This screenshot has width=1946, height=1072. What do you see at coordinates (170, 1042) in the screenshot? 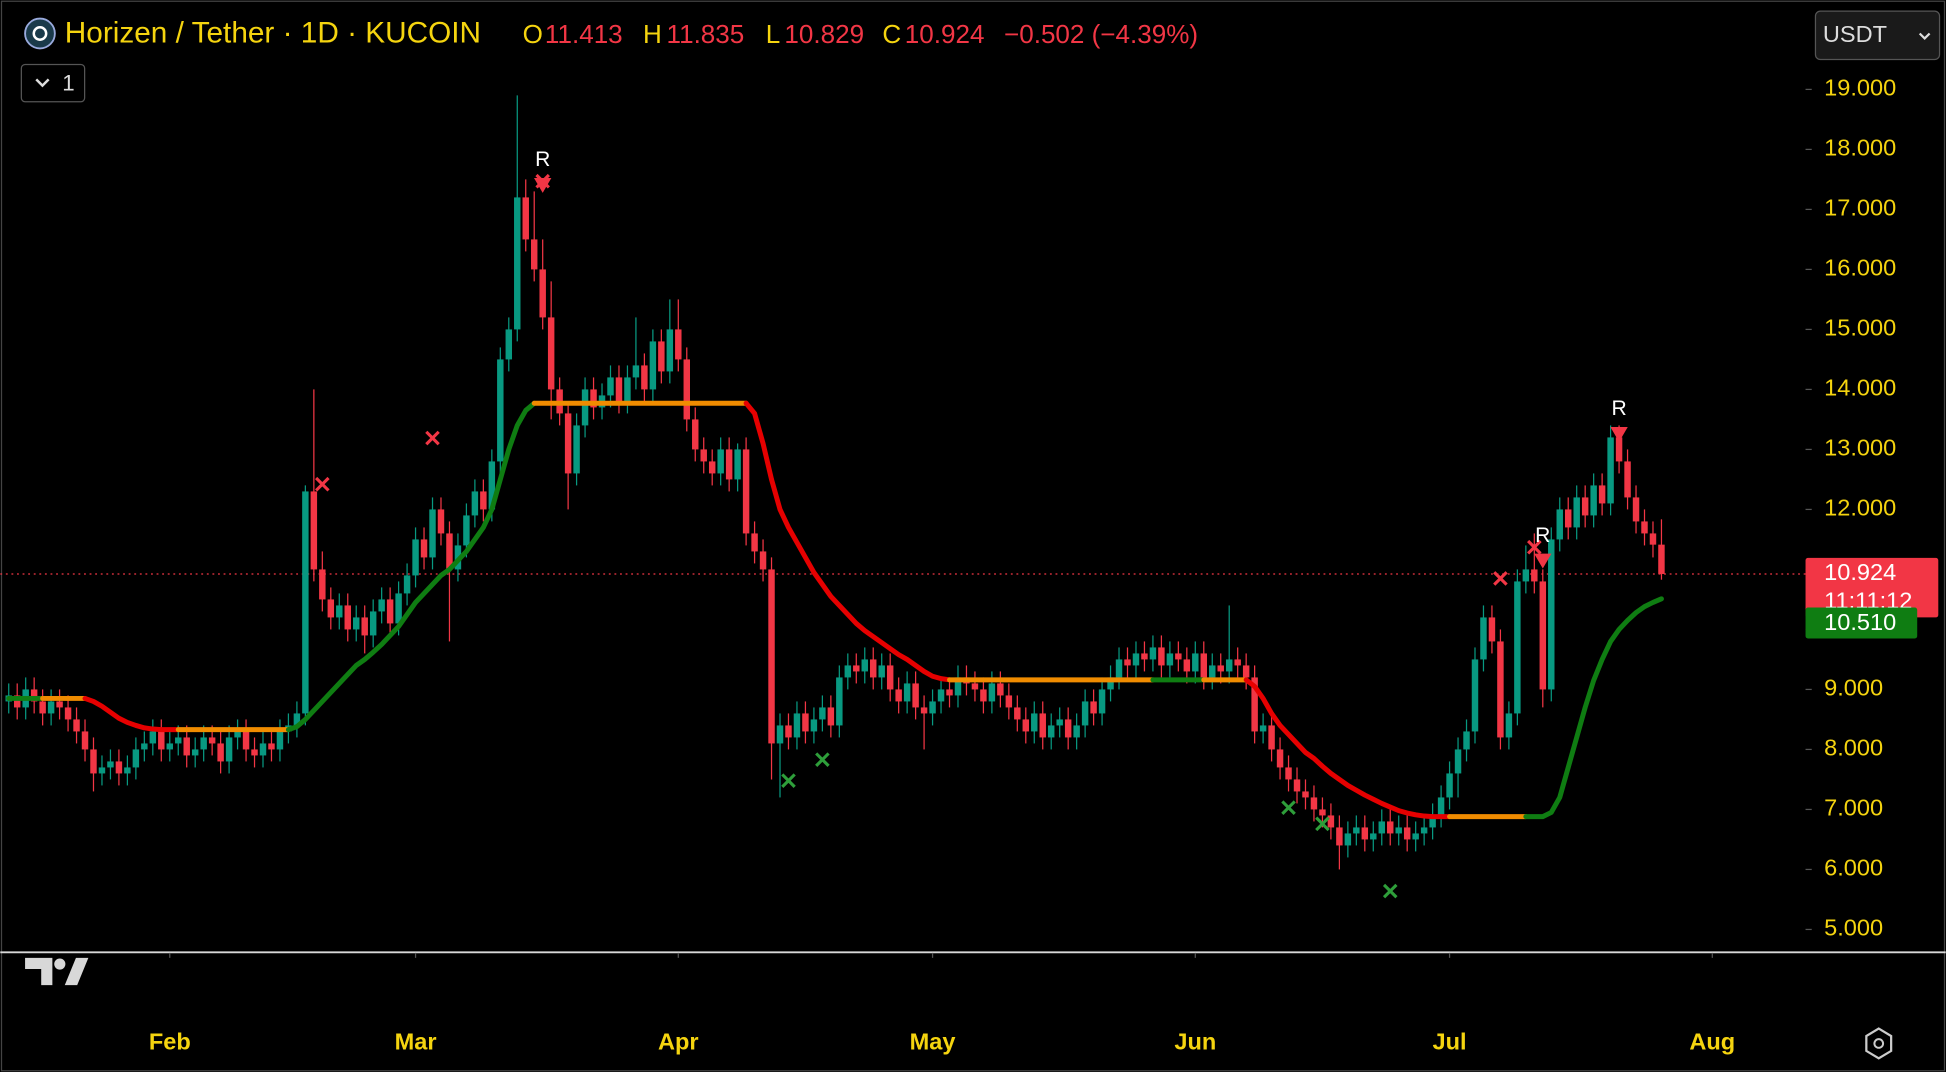
I see `x-tick-label: Feb` at bounding box center [170, 1042].